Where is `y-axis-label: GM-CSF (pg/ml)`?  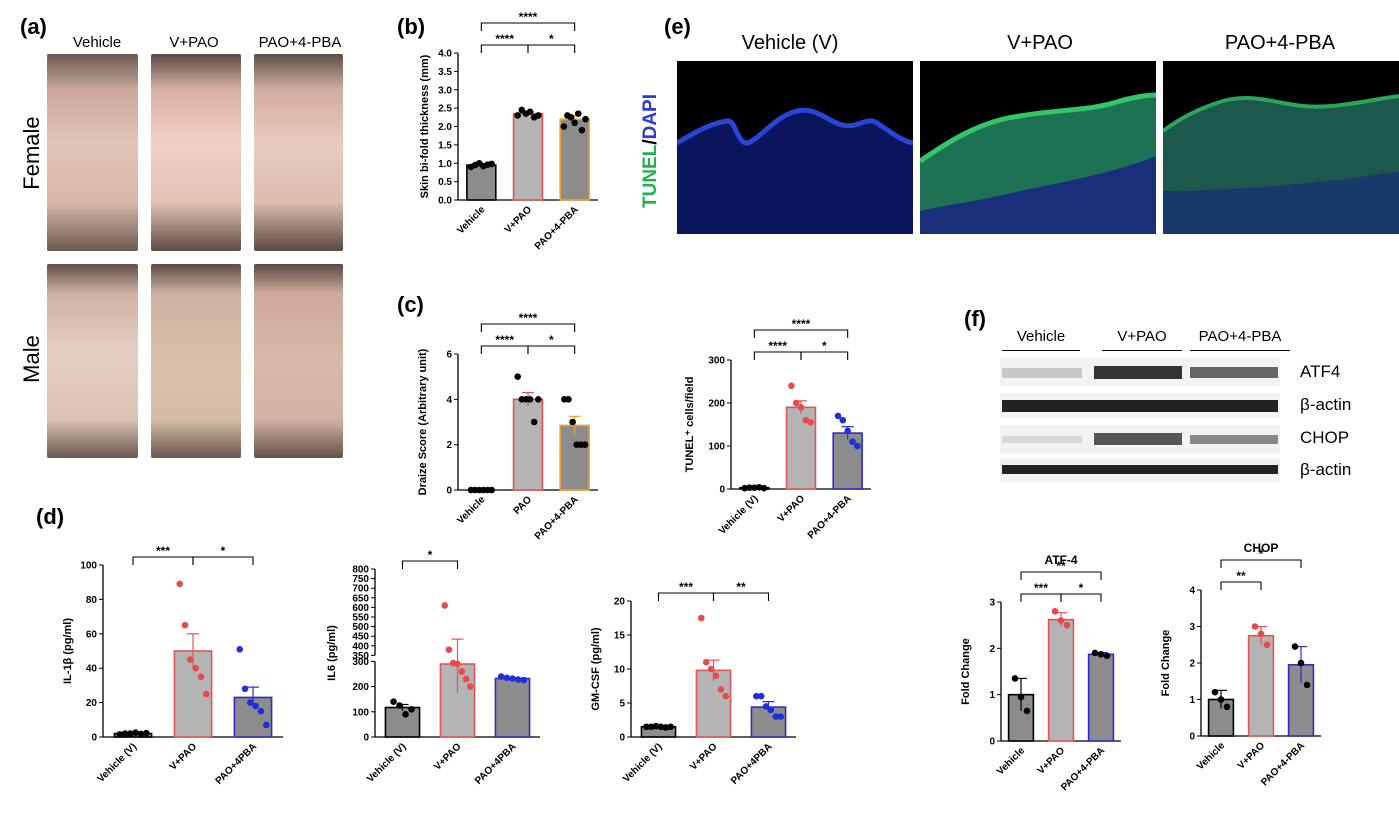 y-axis-label: GM-CSF (pg/ml) is located at coordinates (596, 668).